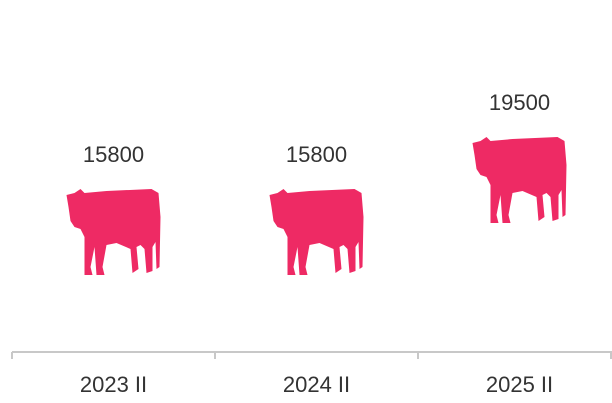  What do you see at coordinates (519, 102) in the screenshot?
I see `value-label: 19500` at bounding box center [519, 102].